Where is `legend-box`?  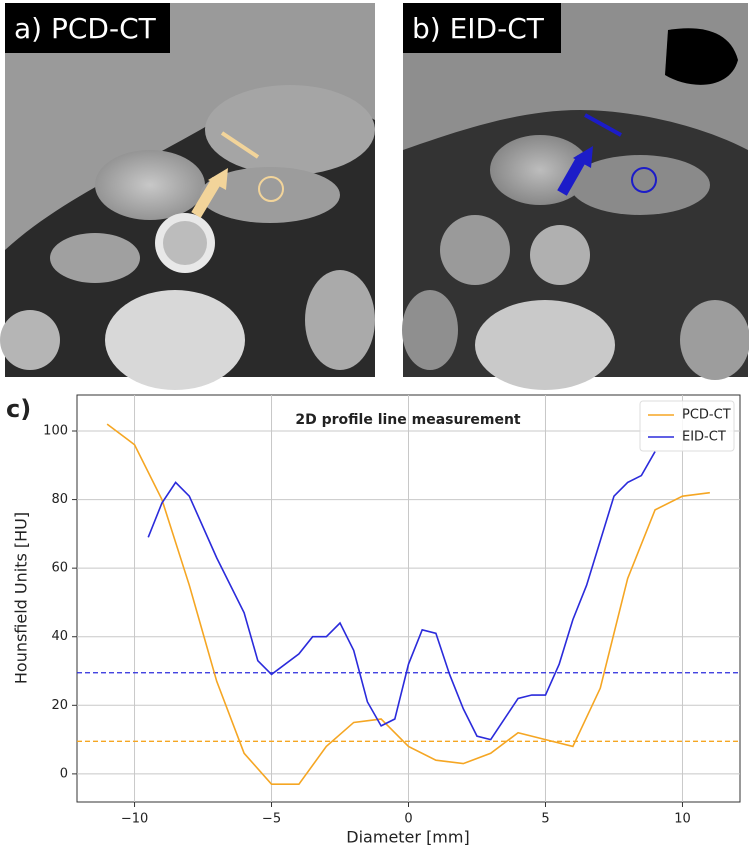 legend-box is located at coordinates (687, 426).